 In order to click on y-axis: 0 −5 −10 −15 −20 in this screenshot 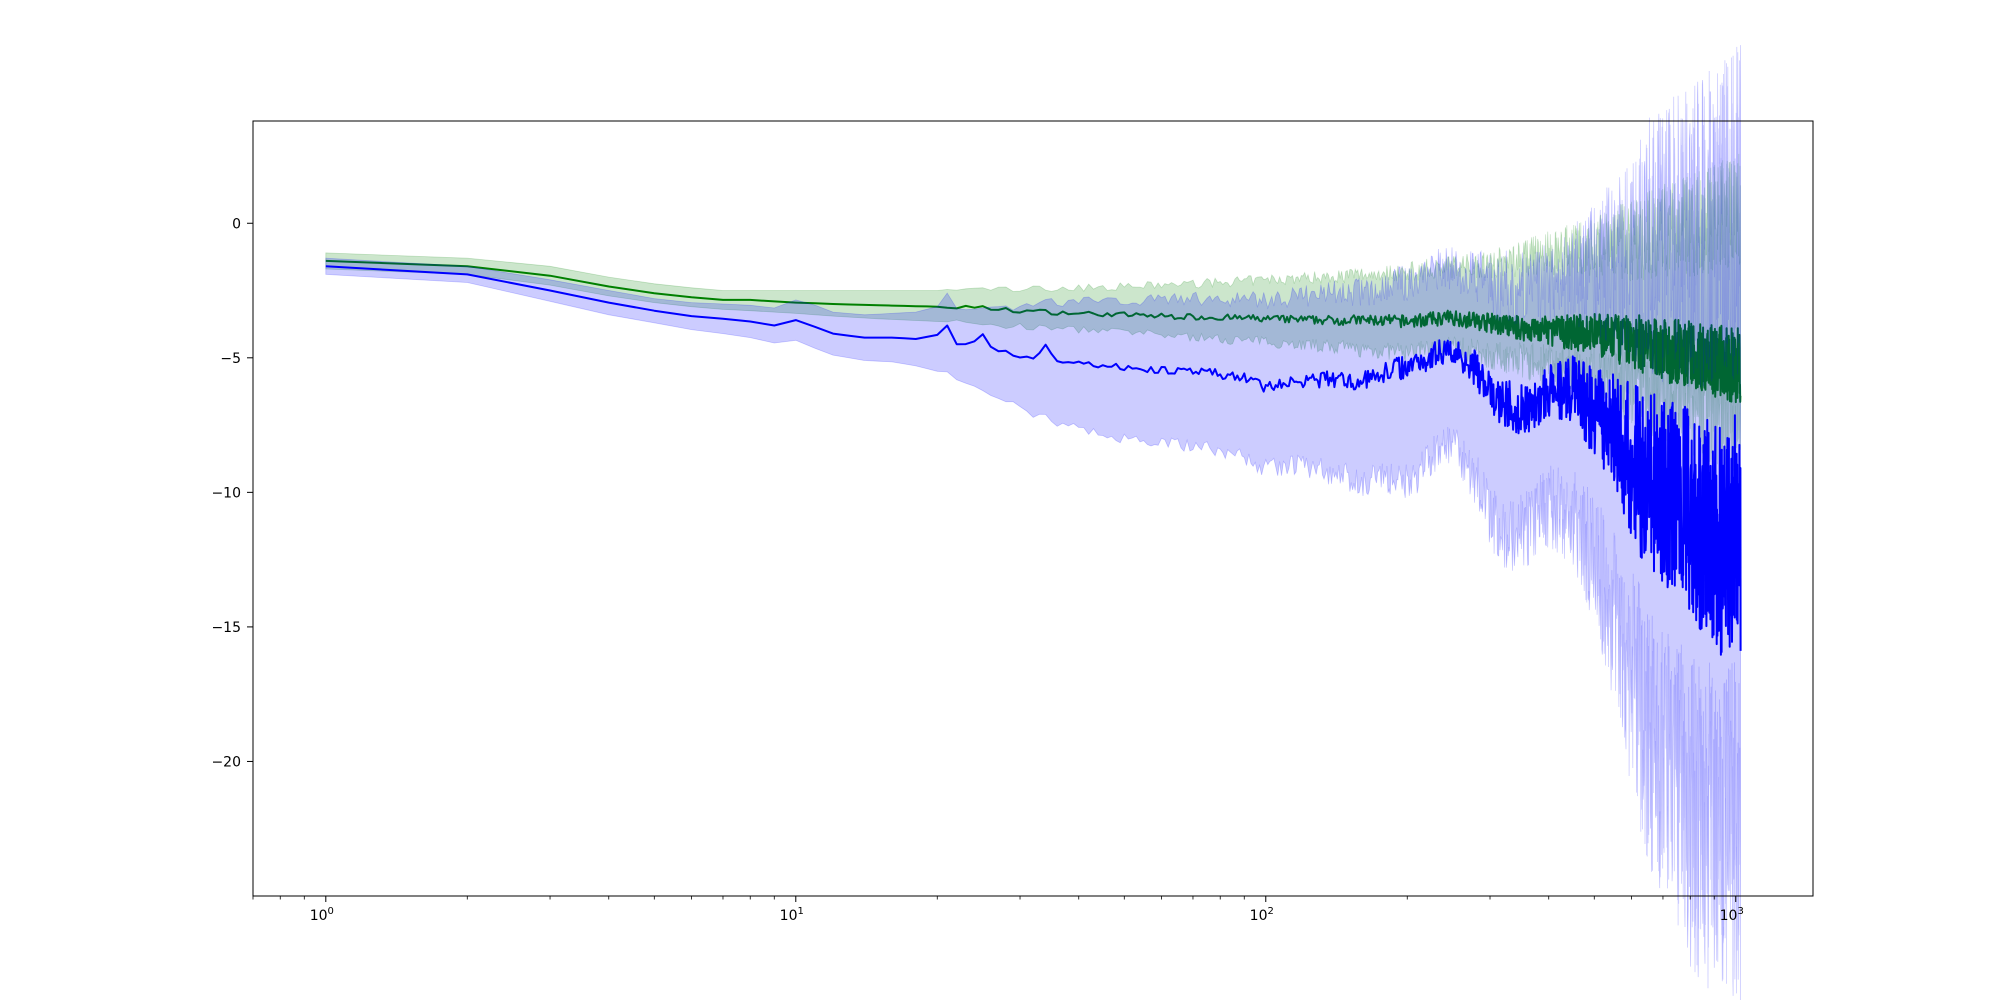, I will do `click(232, 493)`.